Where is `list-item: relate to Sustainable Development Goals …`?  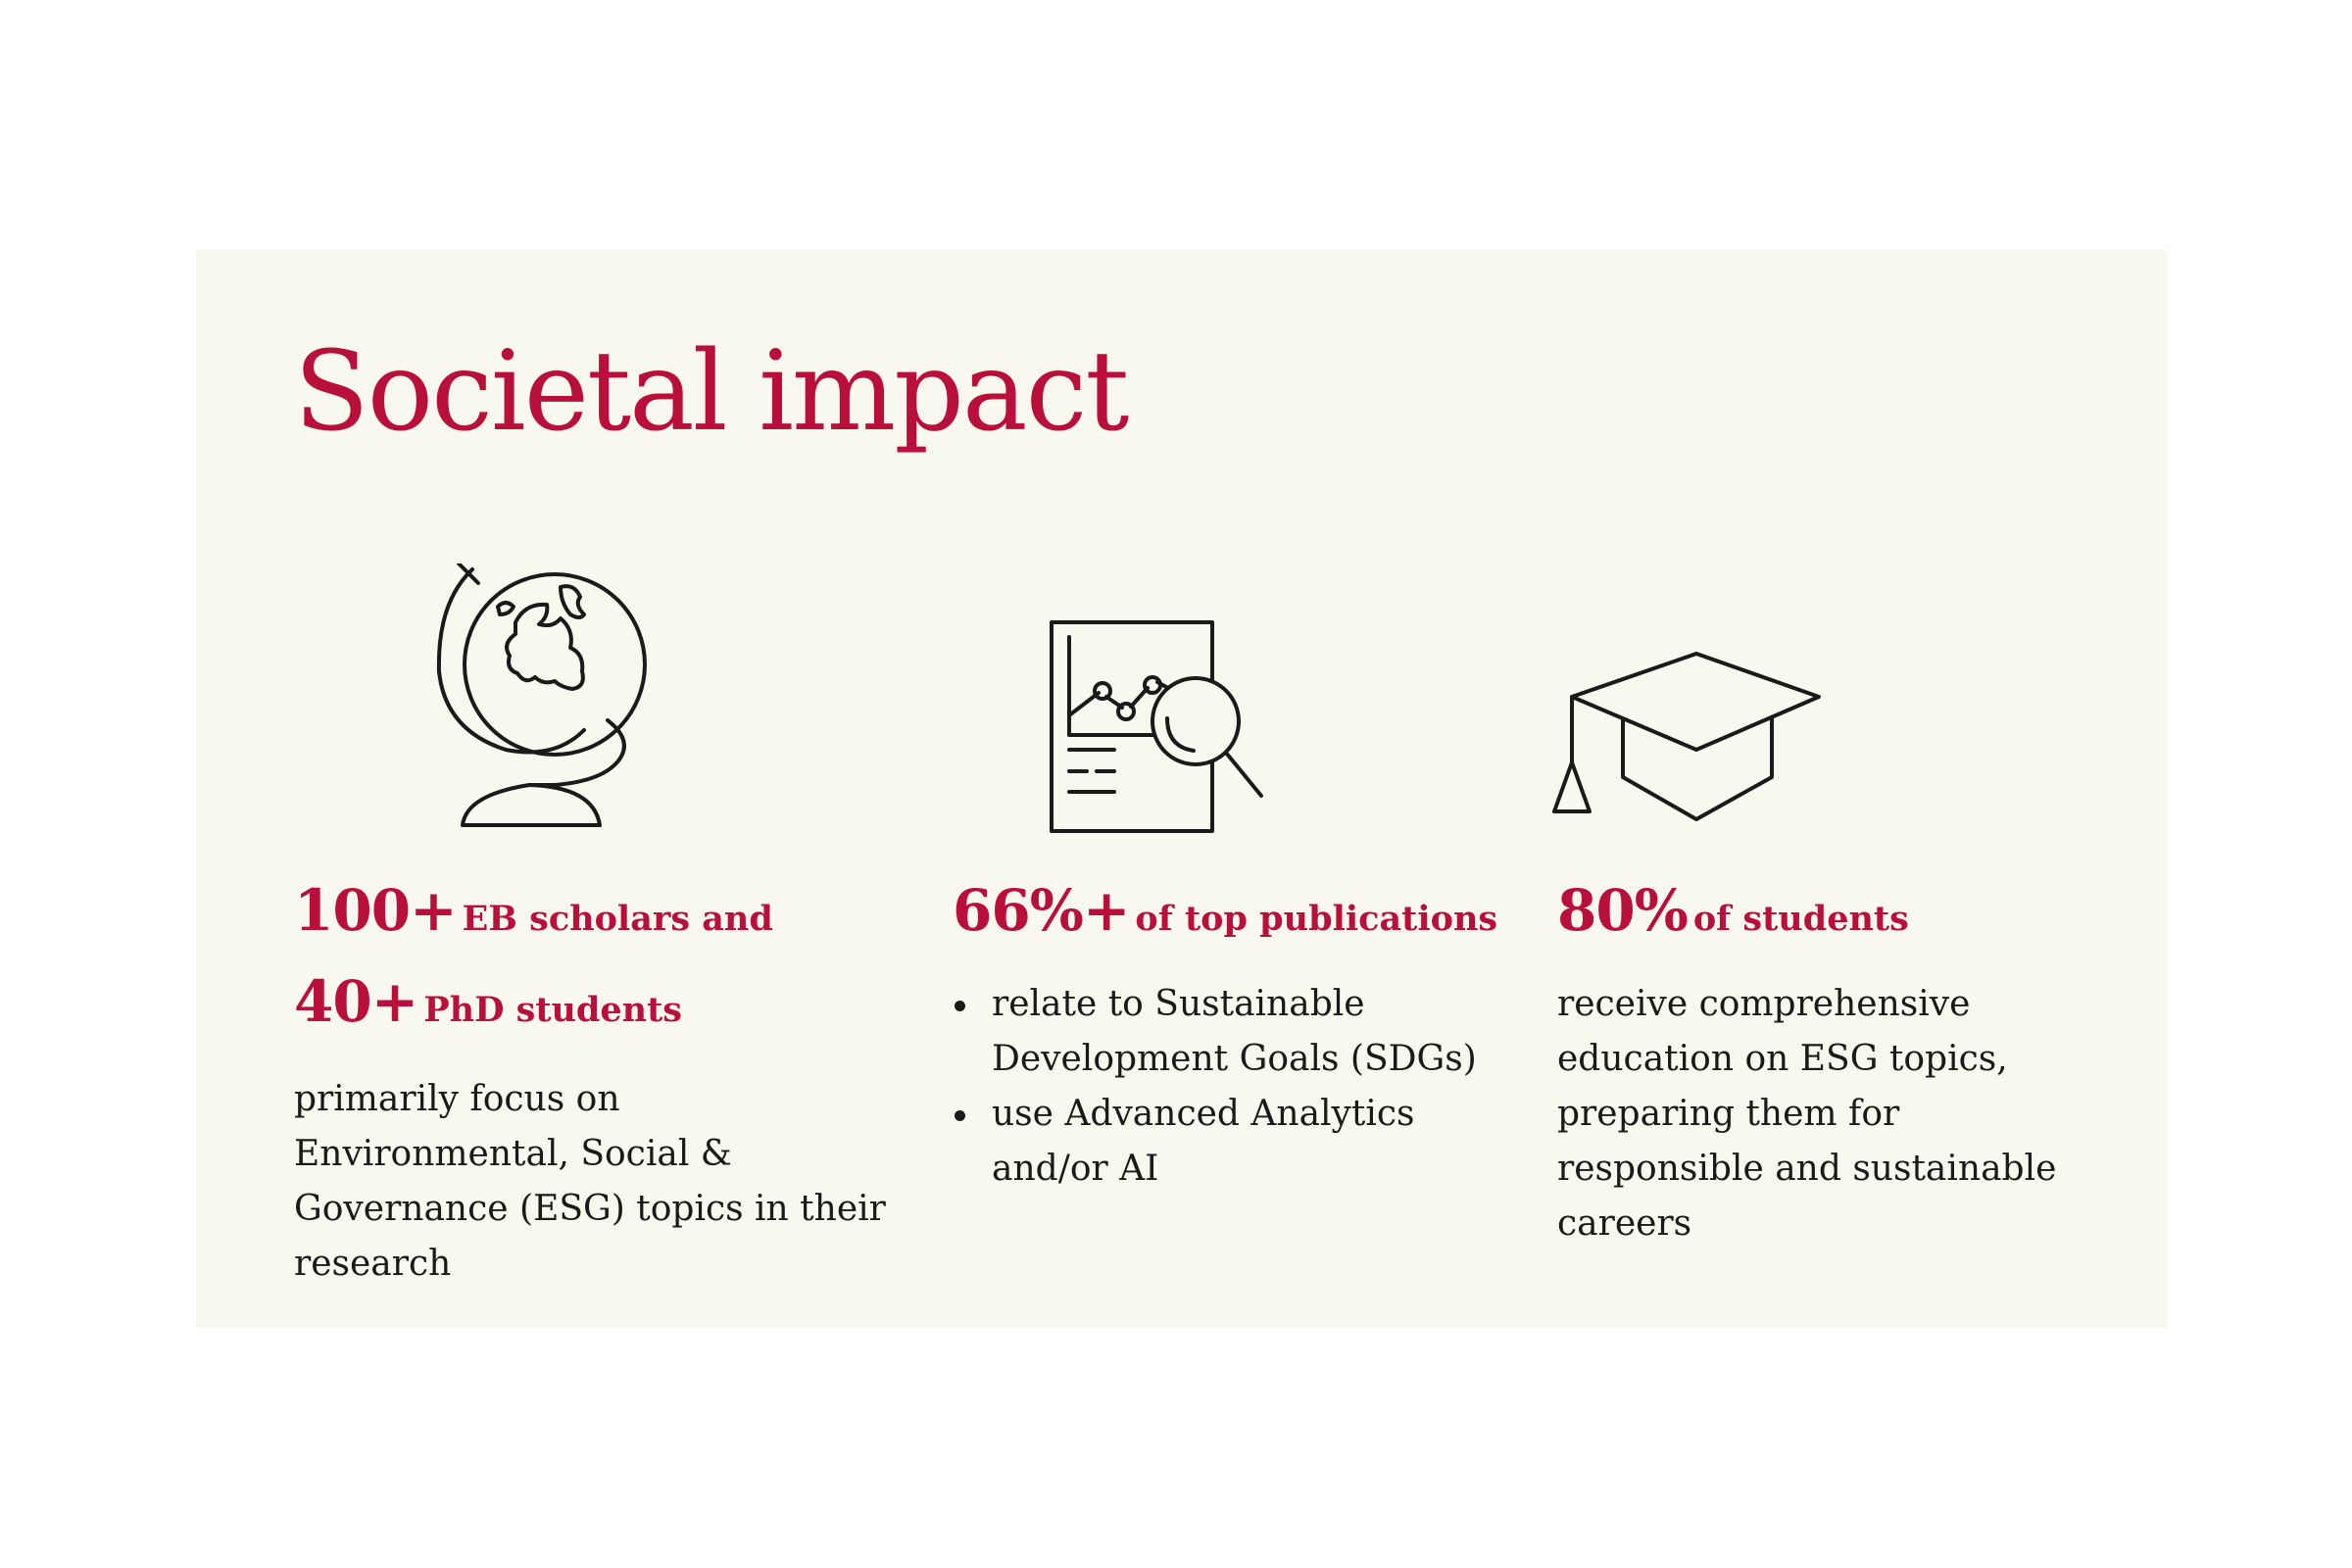
list-item: relate to Sustainable Development Goals … is located at coordinates (1227, 1032).